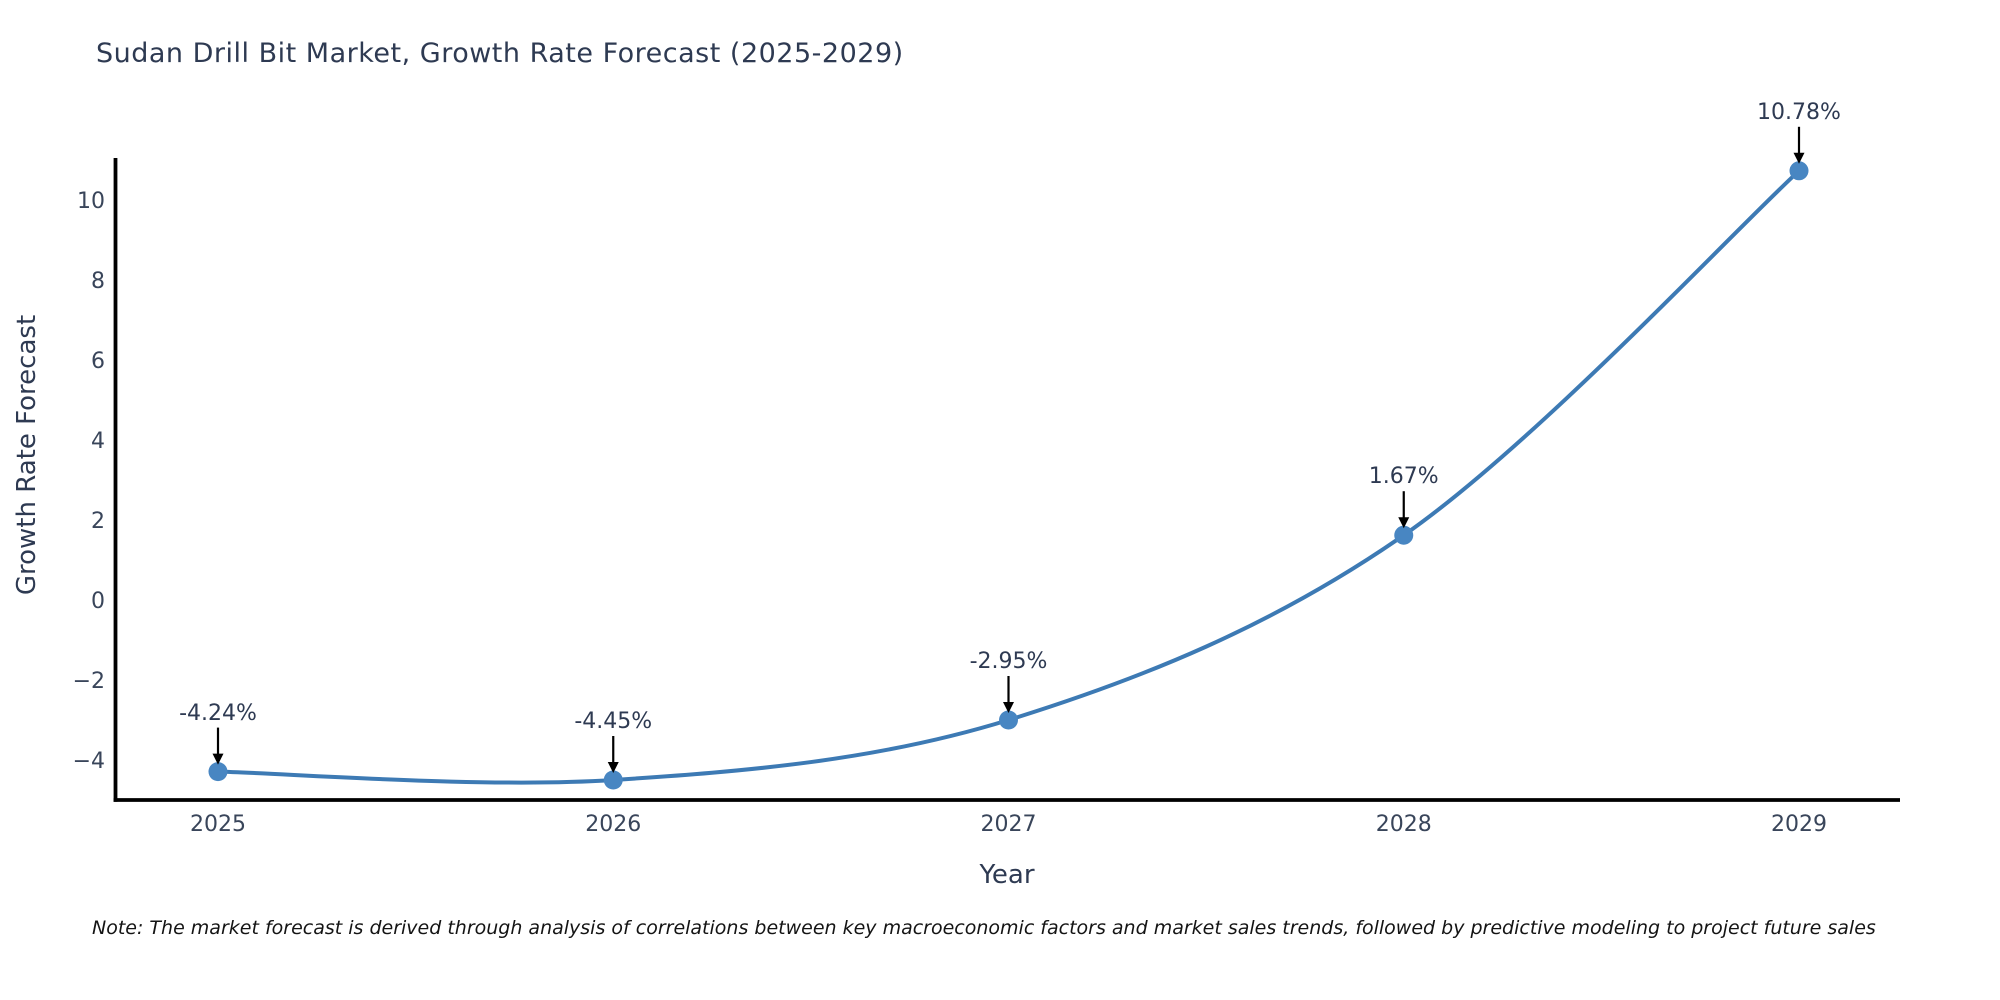 The image size is (2000, 1000). What do you see at coordinates (98, 281) in the screenshot?
I see `y-tick-label-8: 8` at bounding box center [98, 281].